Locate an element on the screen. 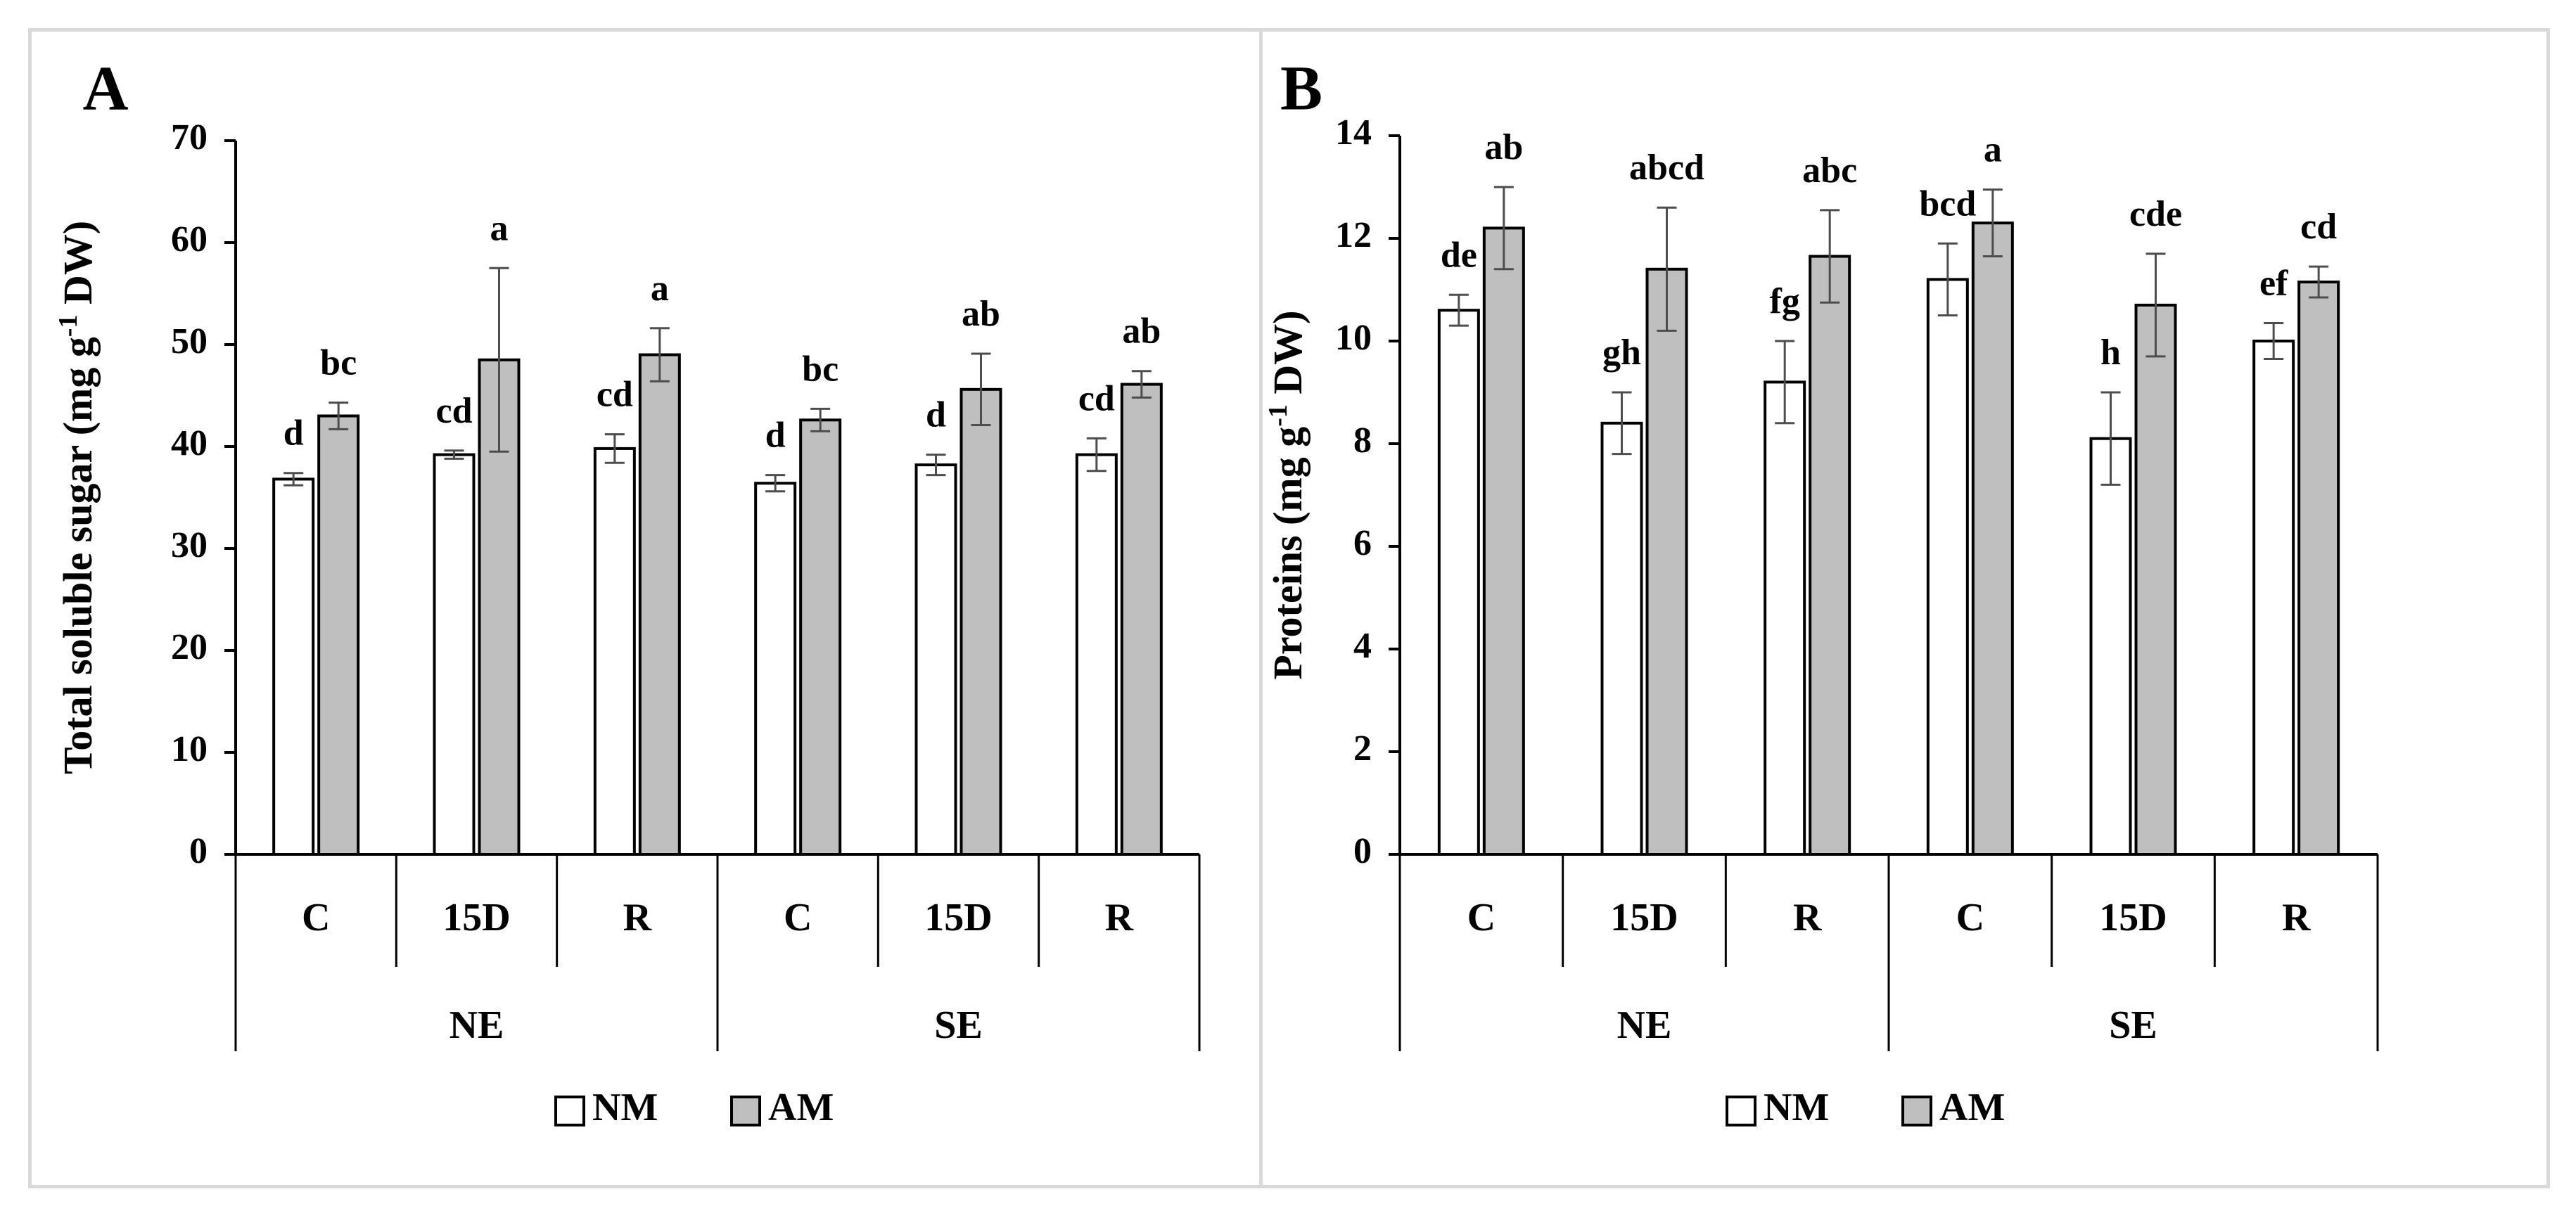 This screenshot has width=2576, height=1220. y-tick-label: 8 is located at coordinates (1362, 441).